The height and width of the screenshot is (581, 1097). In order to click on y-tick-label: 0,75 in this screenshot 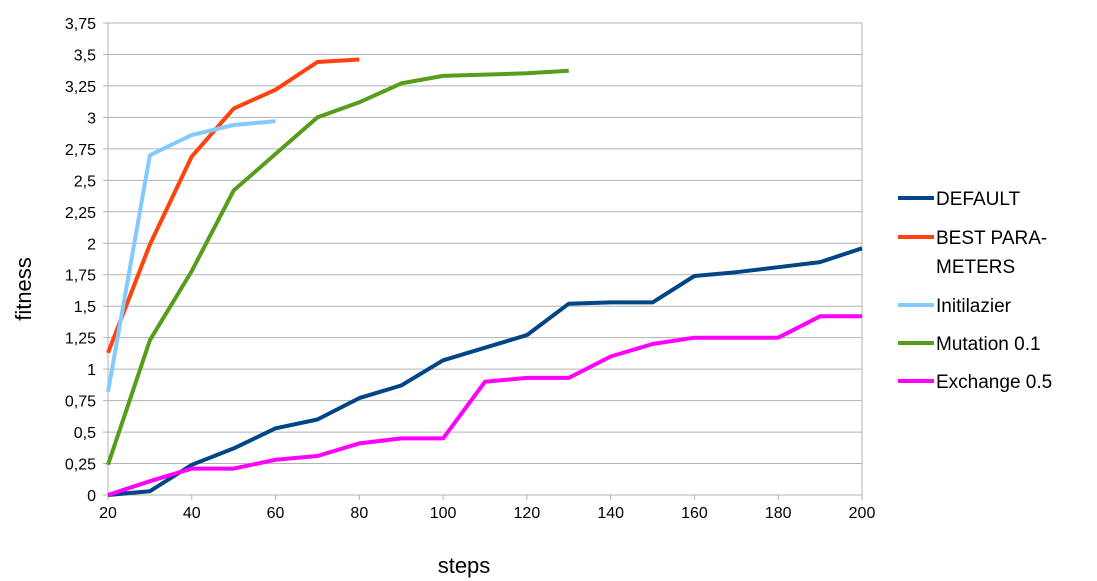, I will do `click(80, 402)`.